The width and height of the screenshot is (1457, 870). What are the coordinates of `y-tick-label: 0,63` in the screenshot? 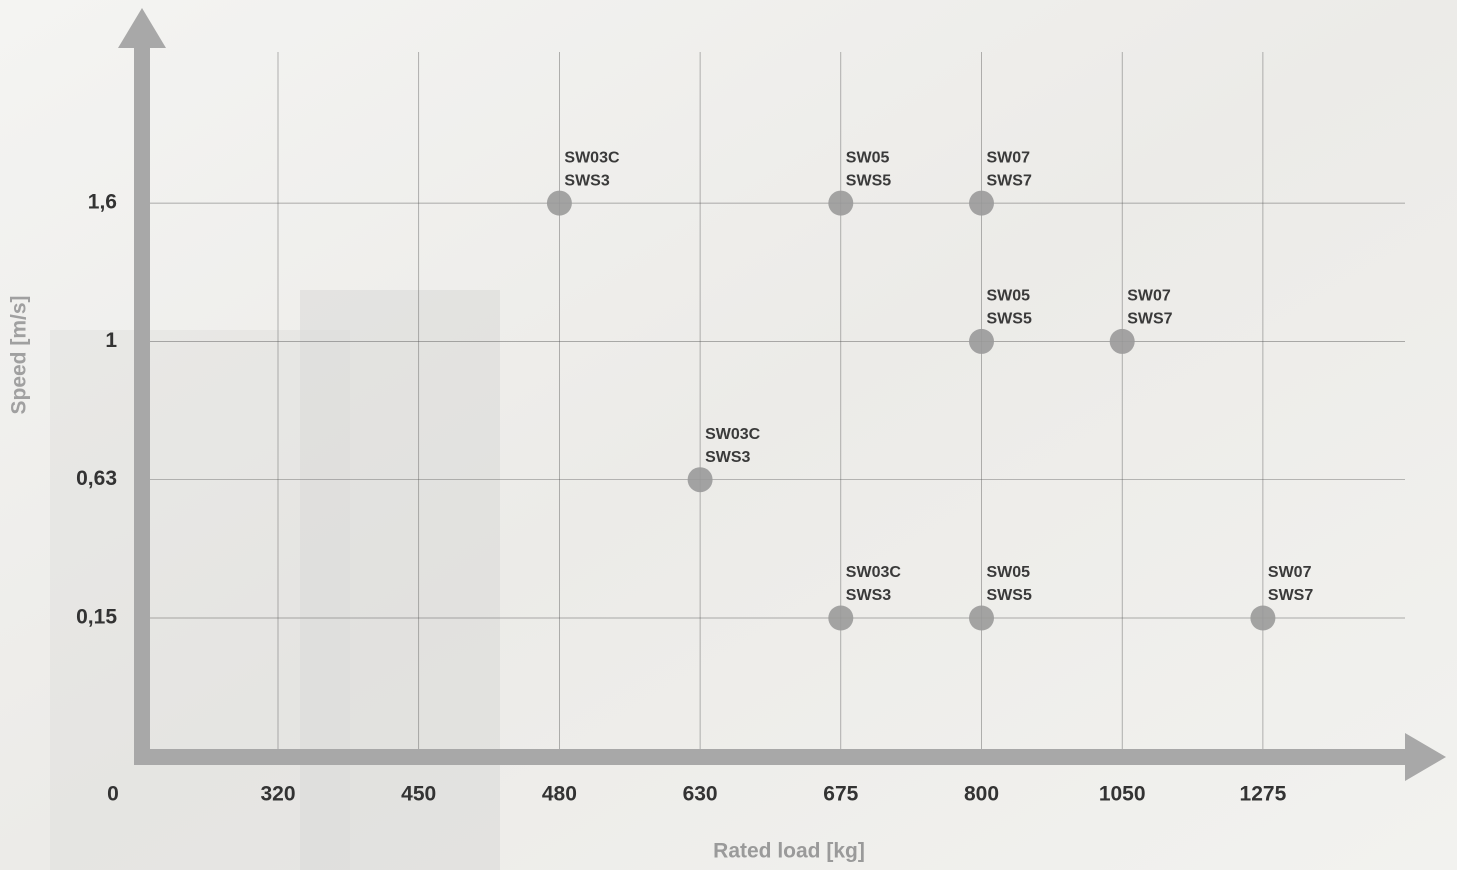 It's located at (96, 478).